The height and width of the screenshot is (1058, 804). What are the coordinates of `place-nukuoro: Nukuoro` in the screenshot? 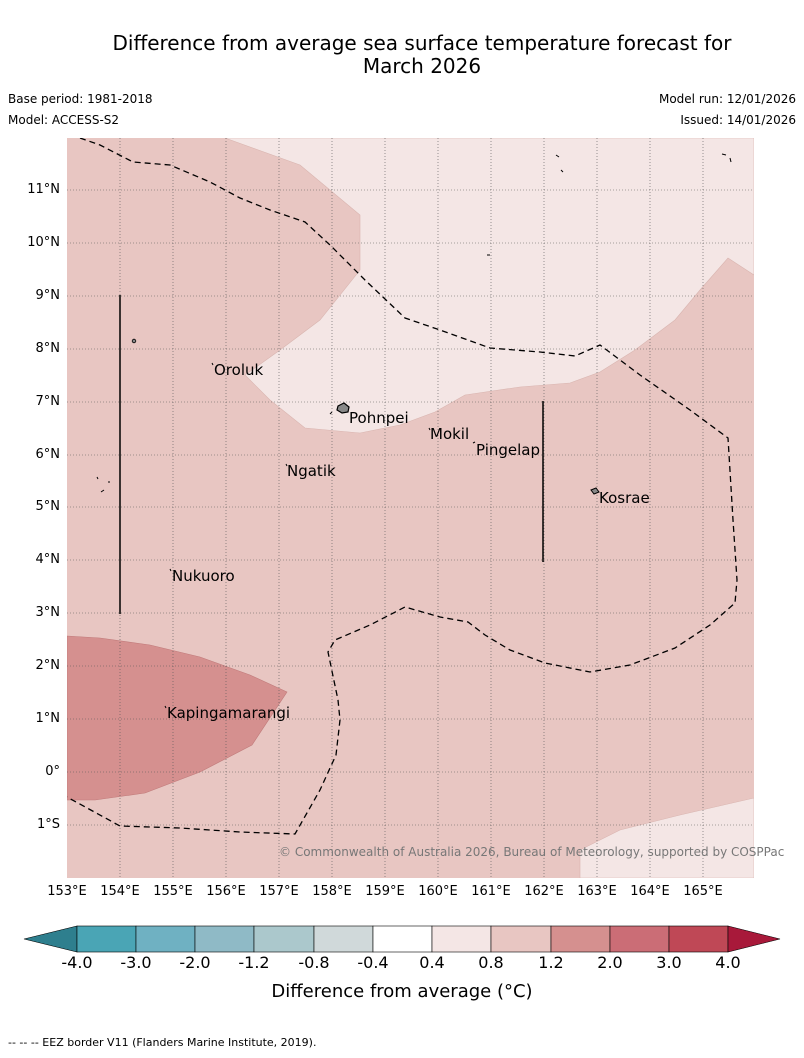 It's located at (203, 576).